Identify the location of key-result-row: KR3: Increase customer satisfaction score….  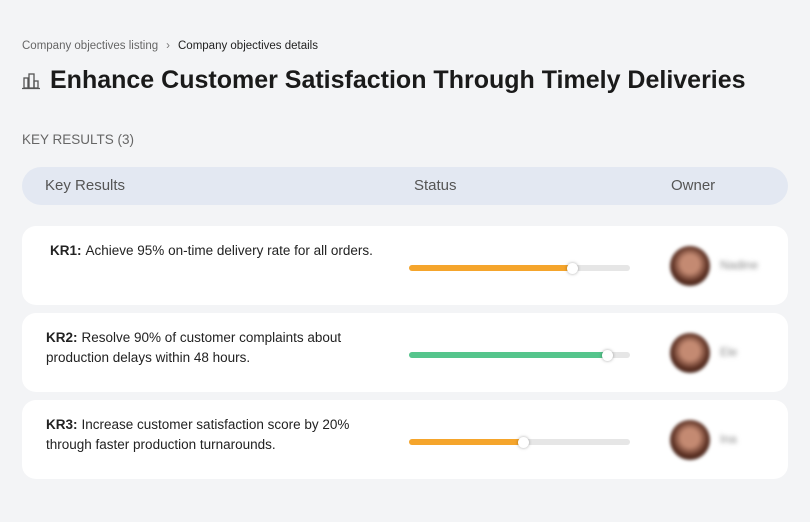
(405, 439).